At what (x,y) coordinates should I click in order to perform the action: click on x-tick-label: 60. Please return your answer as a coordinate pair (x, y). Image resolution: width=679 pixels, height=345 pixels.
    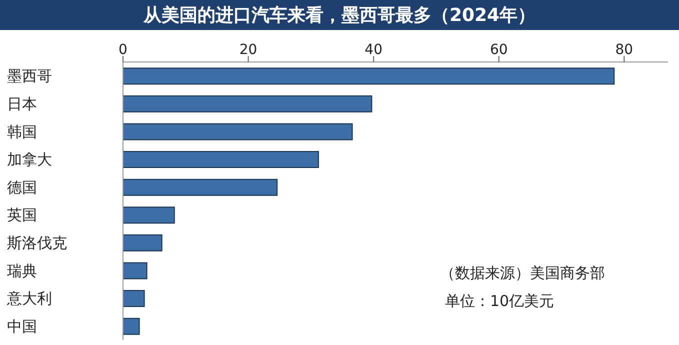
    Looking at the image, I should click on (499, 50).